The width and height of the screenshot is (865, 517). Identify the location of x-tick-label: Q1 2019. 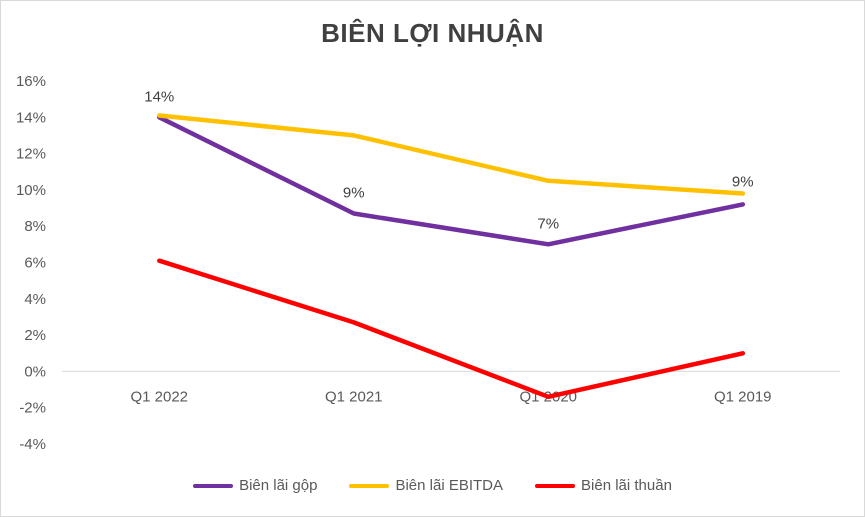
(743, 396).